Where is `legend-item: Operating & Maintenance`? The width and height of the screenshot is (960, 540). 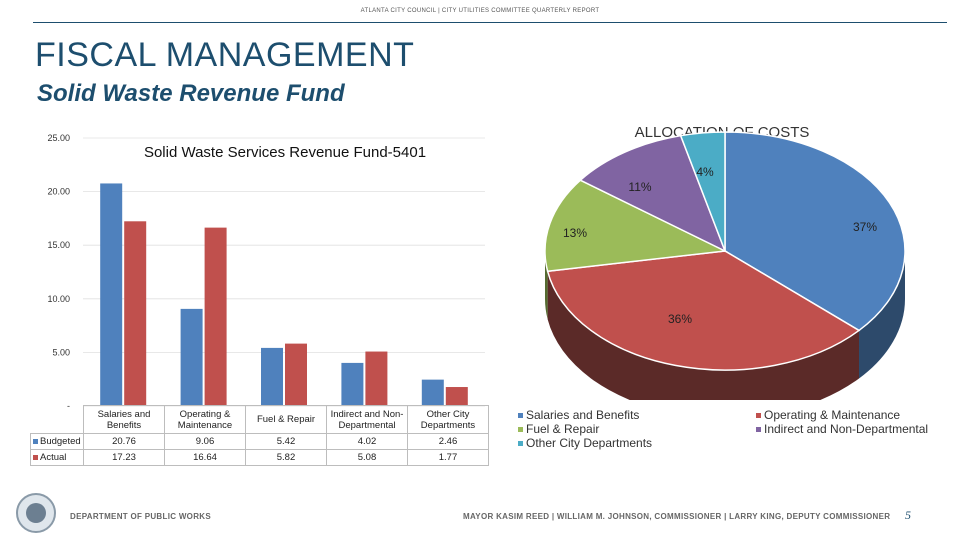
legend-item: Operating & Maintenance is located at coordinates (842, 415).